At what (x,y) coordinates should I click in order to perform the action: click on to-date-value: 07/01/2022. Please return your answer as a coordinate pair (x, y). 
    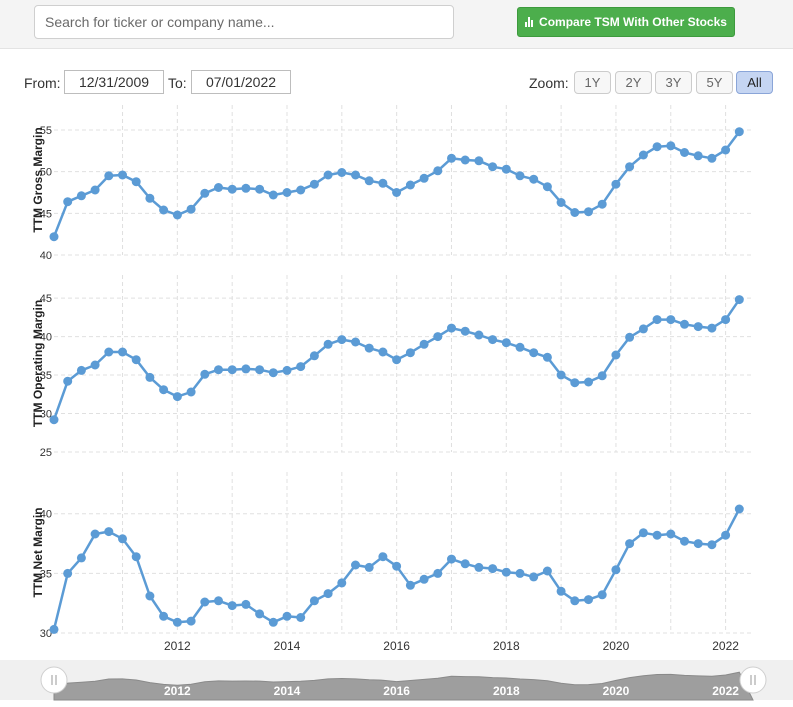
    Looking at the image, I should click on (241, 82).